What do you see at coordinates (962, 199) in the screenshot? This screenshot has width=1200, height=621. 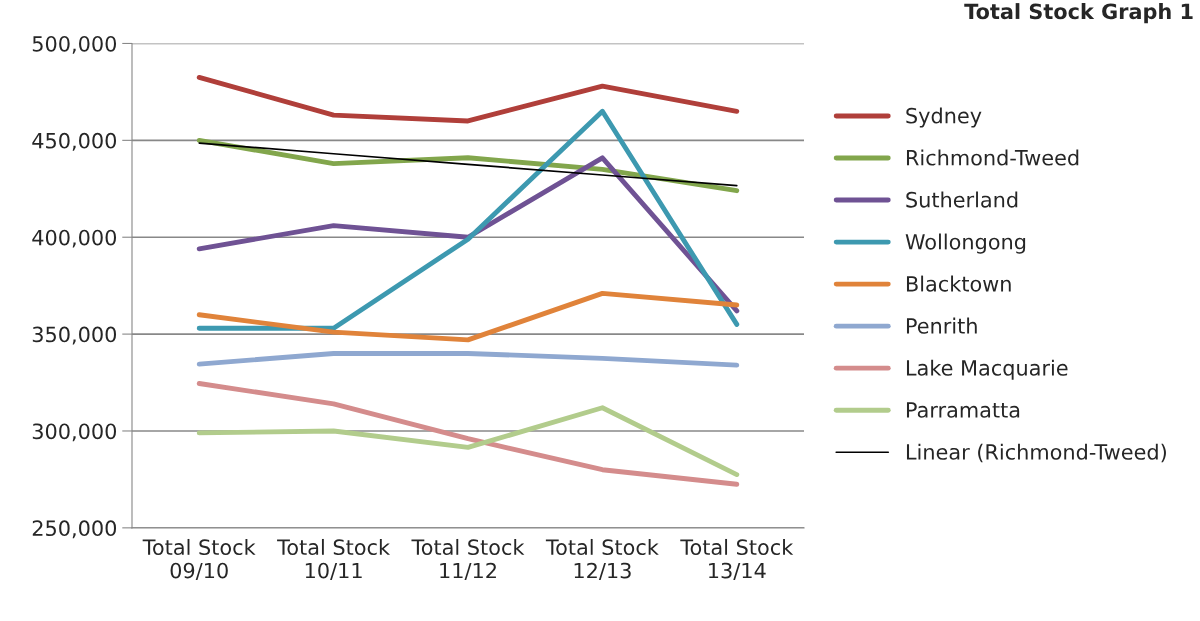 I see `legend-label: Sutherland` at bounding box center [962, 199].